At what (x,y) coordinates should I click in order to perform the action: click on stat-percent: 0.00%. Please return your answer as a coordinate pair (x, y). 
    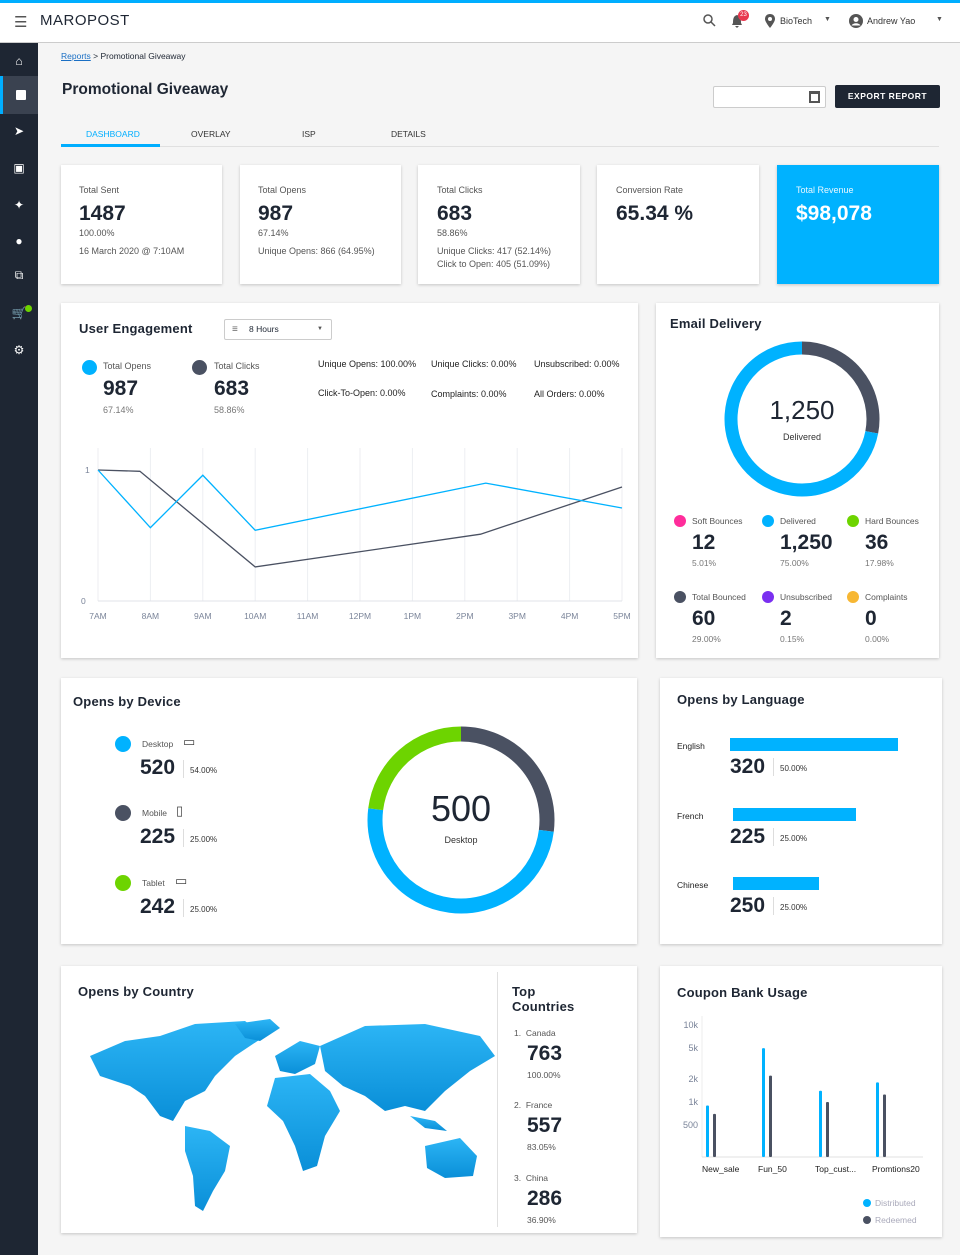
    Looking at the image, I should click on (877, 639).